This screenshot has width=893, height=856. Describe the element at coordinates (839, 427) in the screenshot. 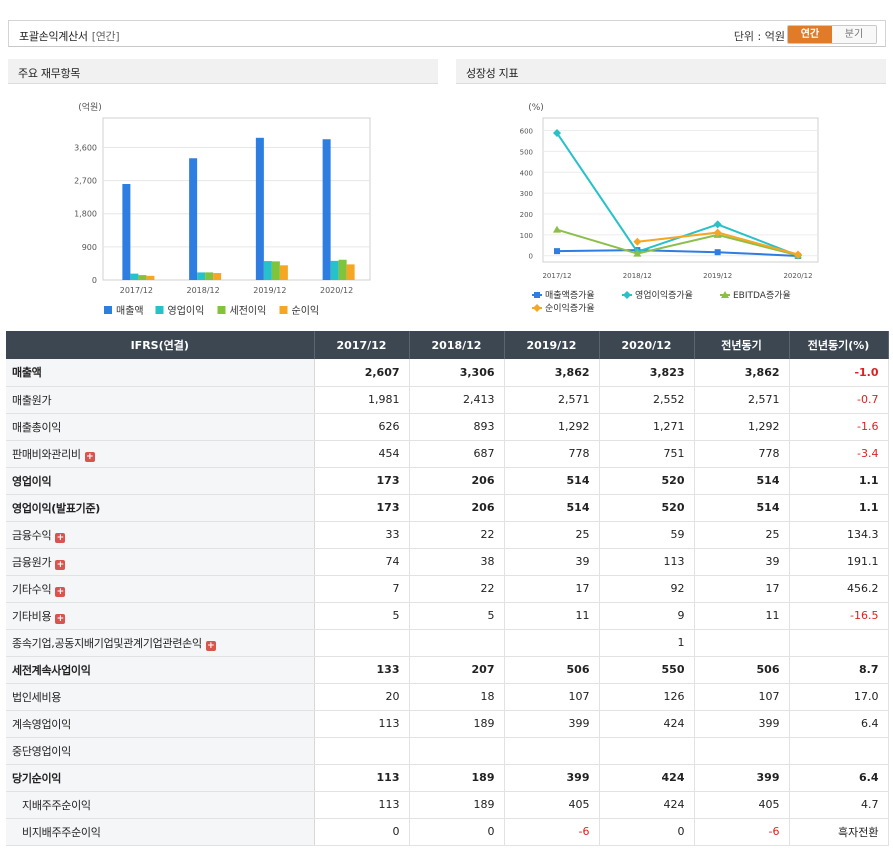

I see `value-cell: -1.6` at that location.